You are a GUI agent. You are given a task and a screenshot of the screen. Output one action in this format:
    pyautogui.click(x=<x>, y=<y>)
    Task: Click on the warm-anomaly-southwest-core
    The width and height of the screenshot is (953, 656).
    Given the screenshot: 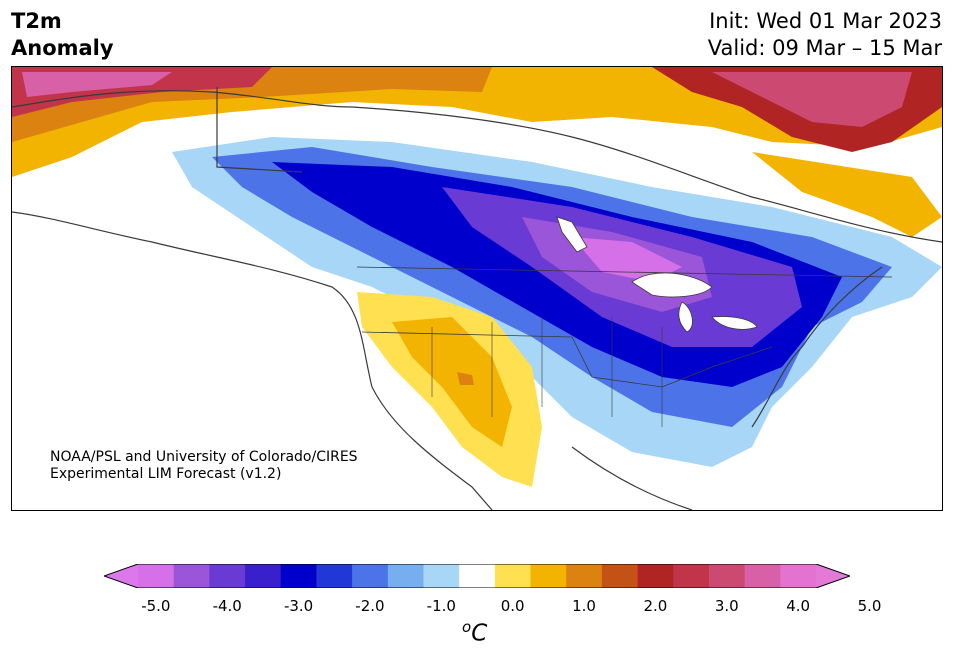 What is the action you would take?
    pyautogui.click(x=452, y=382)
    